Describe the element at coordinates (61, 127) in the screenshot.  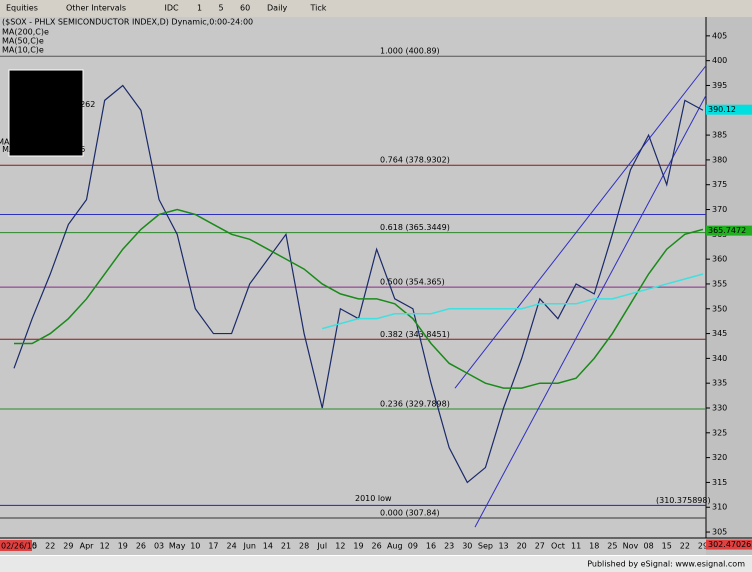
I see `dw-value: 333.75` at that location.